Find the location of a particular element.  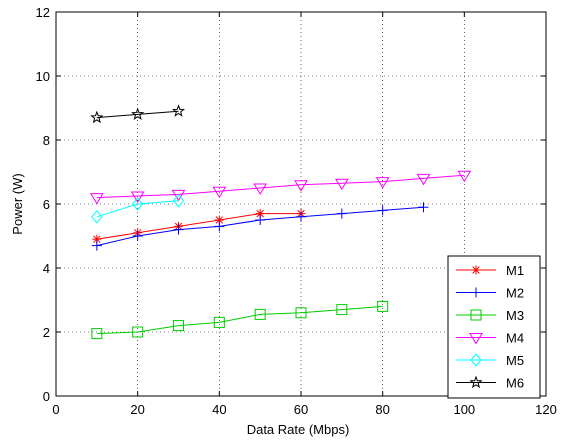

x-tick-label: 60 is located at coordinates (301, 409).